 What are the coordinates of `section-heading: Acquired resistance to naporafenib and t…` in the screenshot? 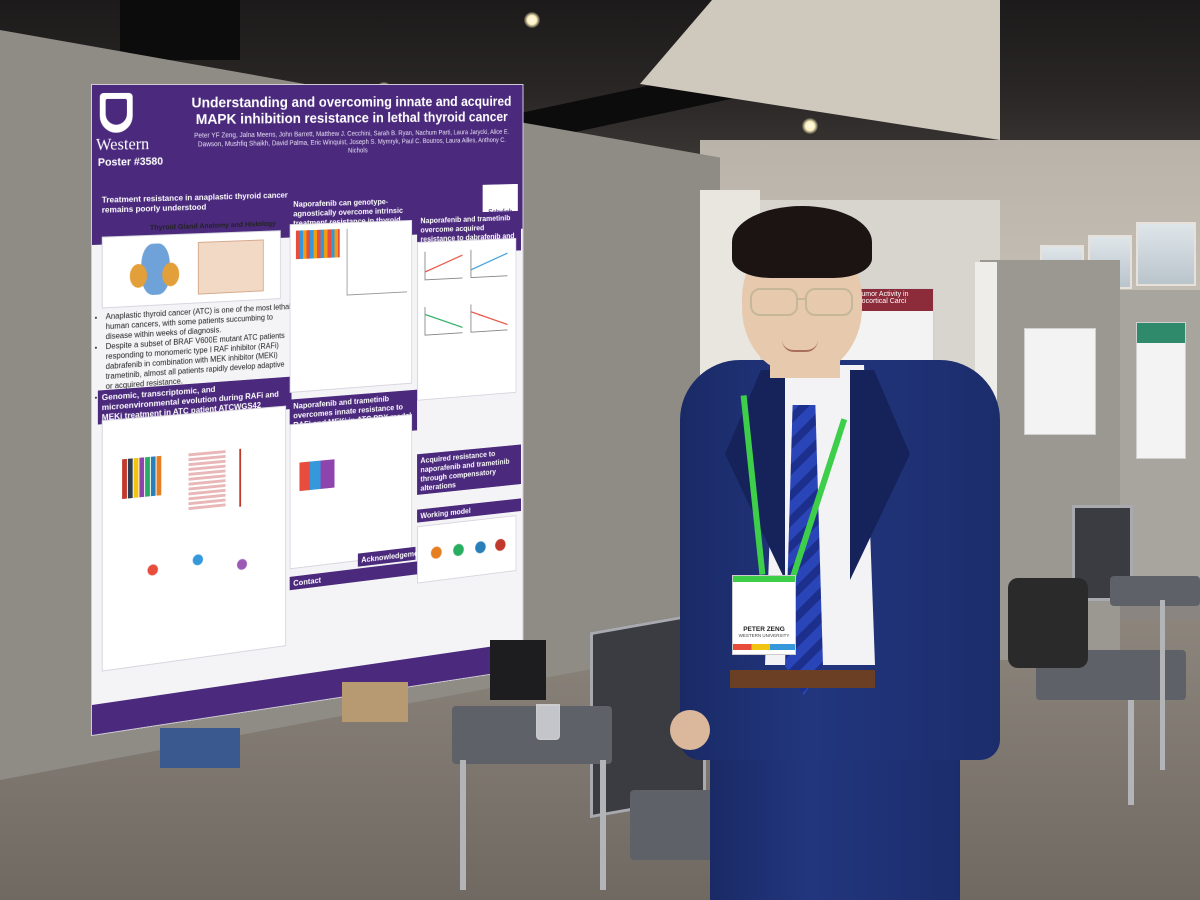 It's located at (469, 469).